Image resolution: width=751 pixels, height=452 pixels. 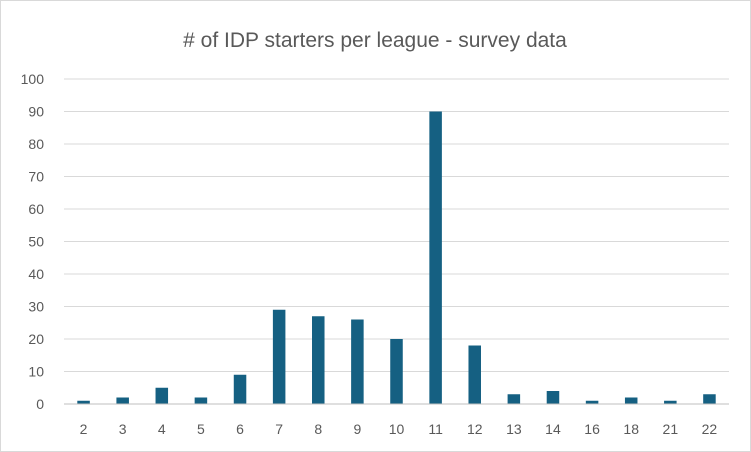 I want to click on x-axis-tick-labels: 2 3 4 5 6 7 8 9 10 11 12 13 14 16 18 21 22, so click(x=399, y=429).